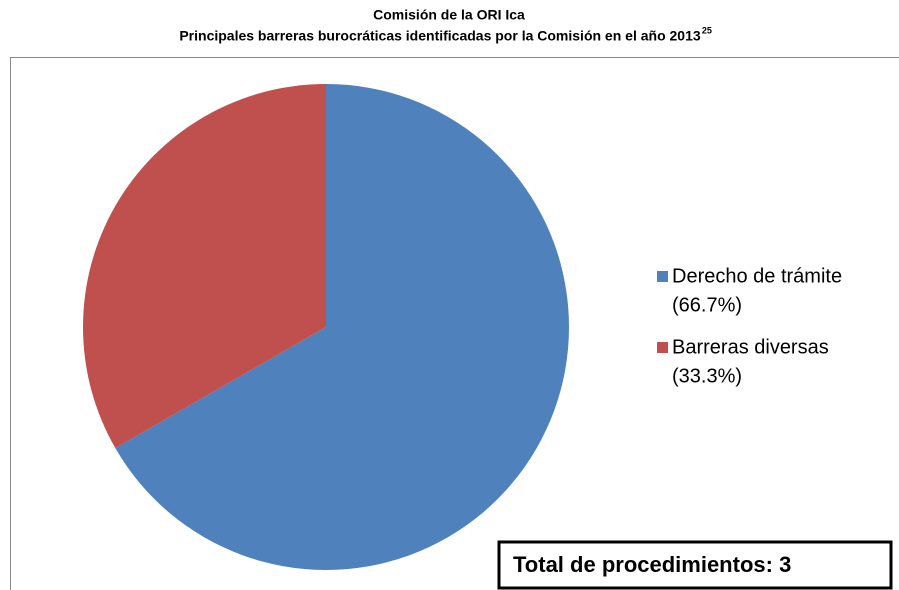  I want to click on legend-value: (66.7%), so click(707, 305).